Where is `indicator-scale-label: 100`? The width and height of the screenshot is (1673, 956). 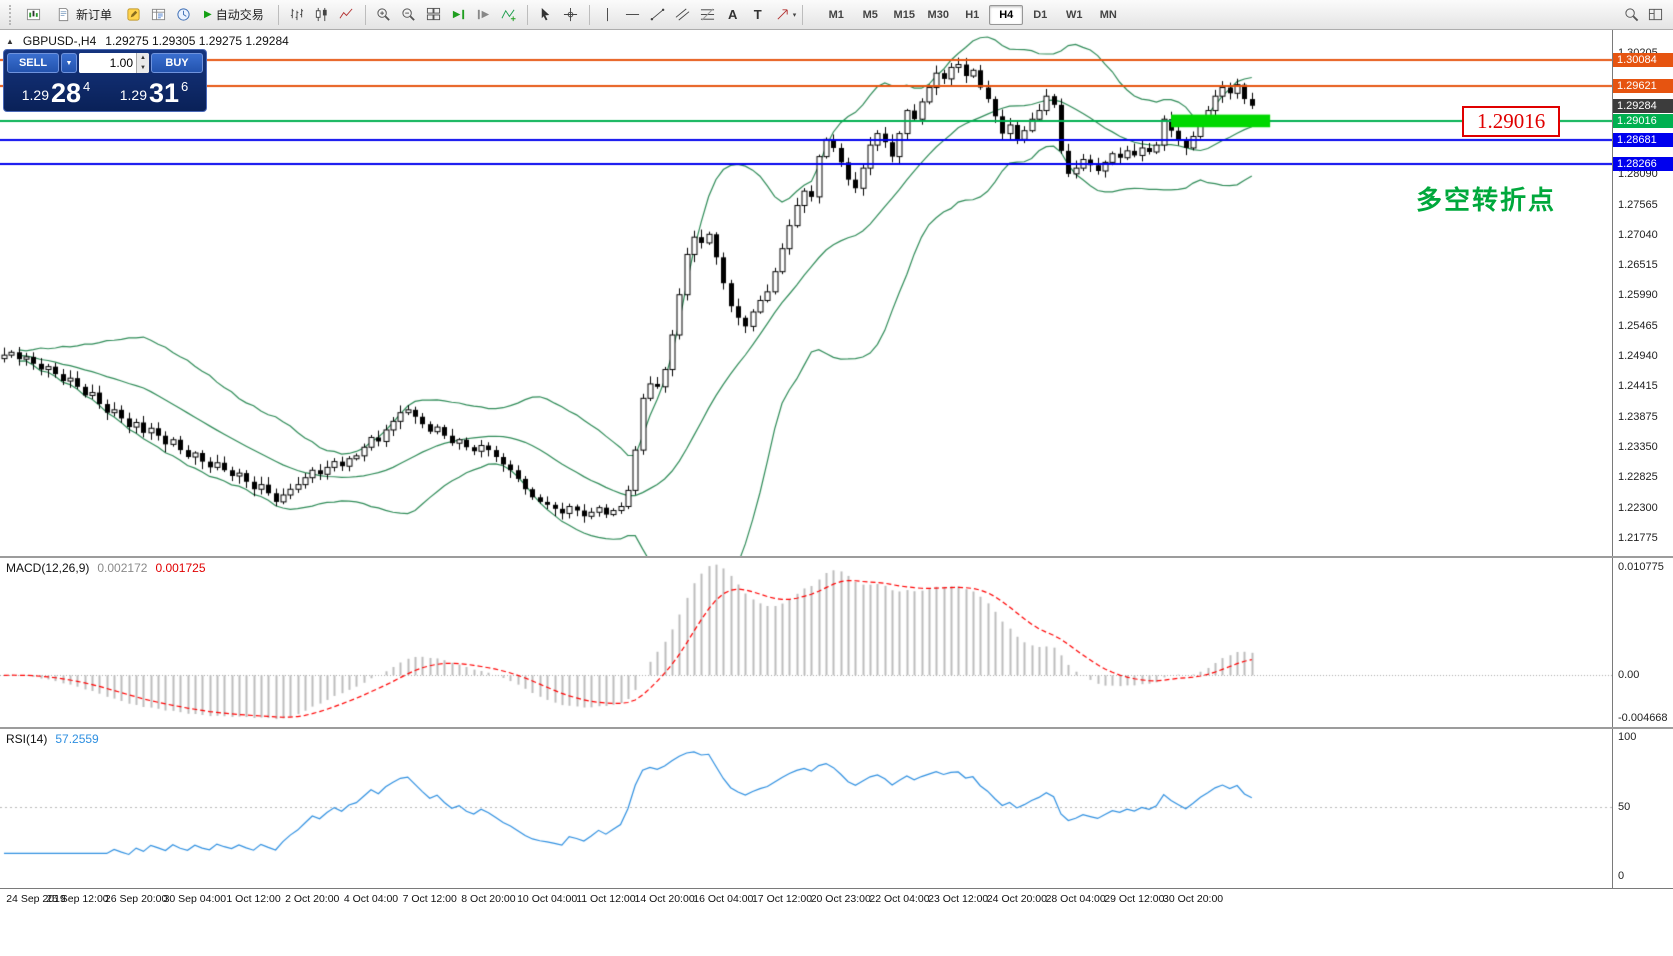
indicator-scale-label: 100 is located at coordinates (1627, 737).